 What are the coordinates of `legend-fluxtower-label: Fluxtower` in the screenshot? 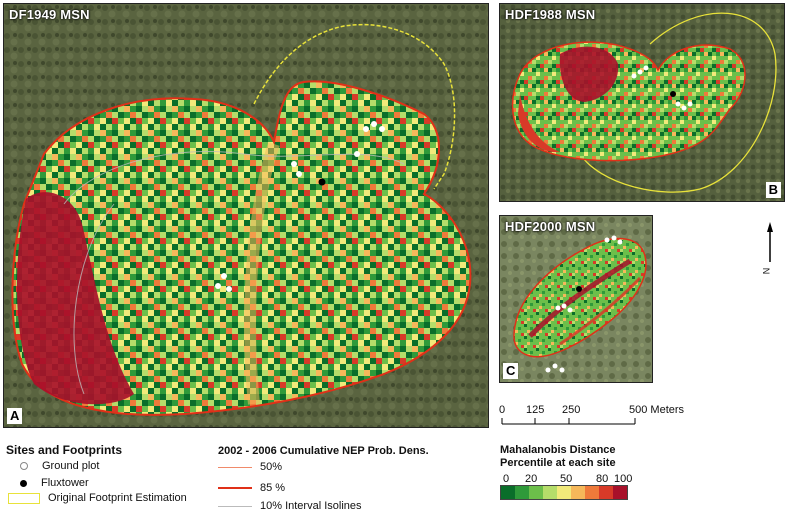 It's located at (65, 483).